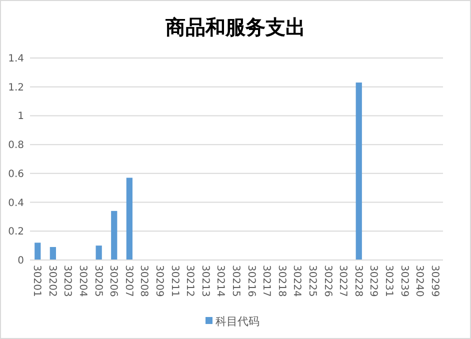 Image resolution: width=471 pixels, height=339 pixels. I want to click on y-tick-label: 1, so click(21, 116).